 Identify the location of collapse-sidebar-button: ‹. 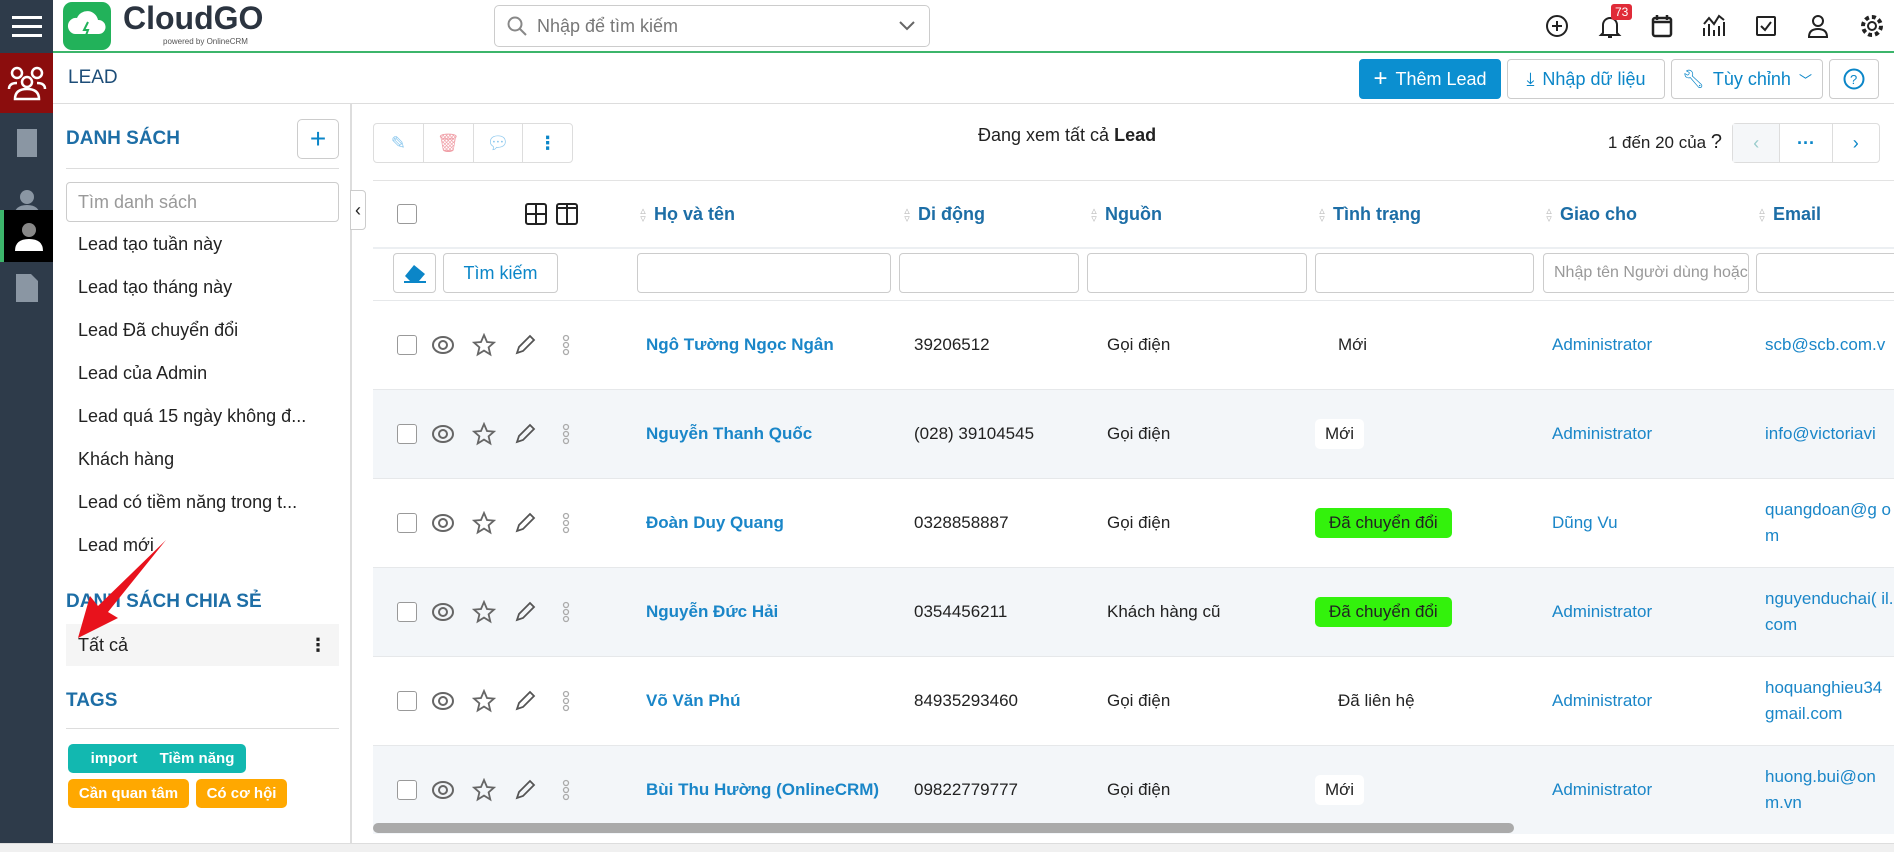
(358, 210).